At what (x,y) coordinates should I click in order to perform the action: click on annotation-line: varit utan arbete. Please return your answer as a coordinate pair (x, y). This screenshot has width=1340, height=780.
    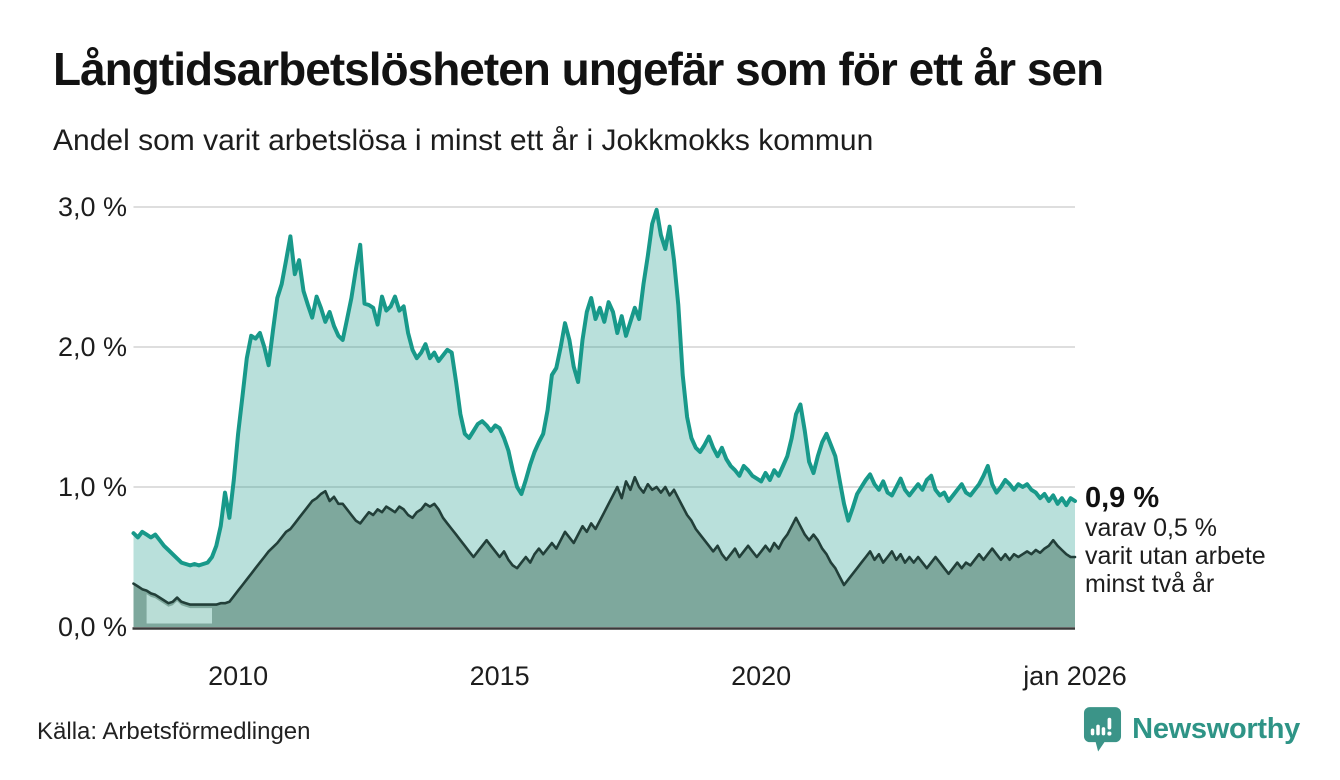
    Looking at the image, I should click on (1175, 556).